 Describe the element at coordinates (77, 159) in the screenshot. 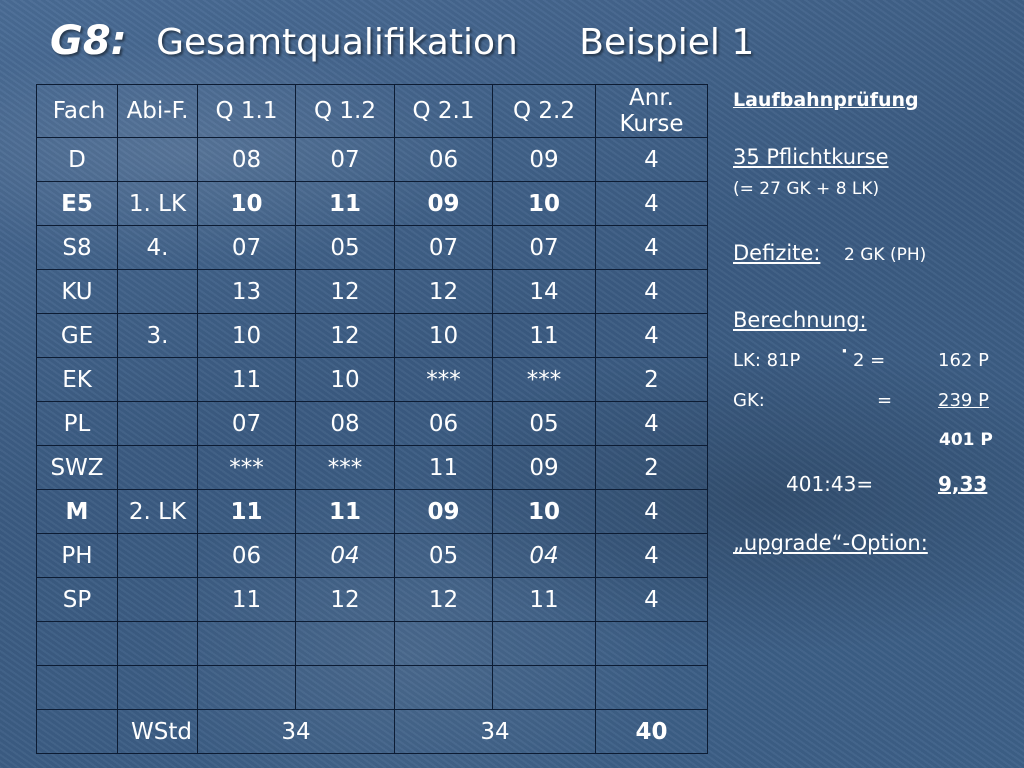

I see `subject-cell: D` at that location.